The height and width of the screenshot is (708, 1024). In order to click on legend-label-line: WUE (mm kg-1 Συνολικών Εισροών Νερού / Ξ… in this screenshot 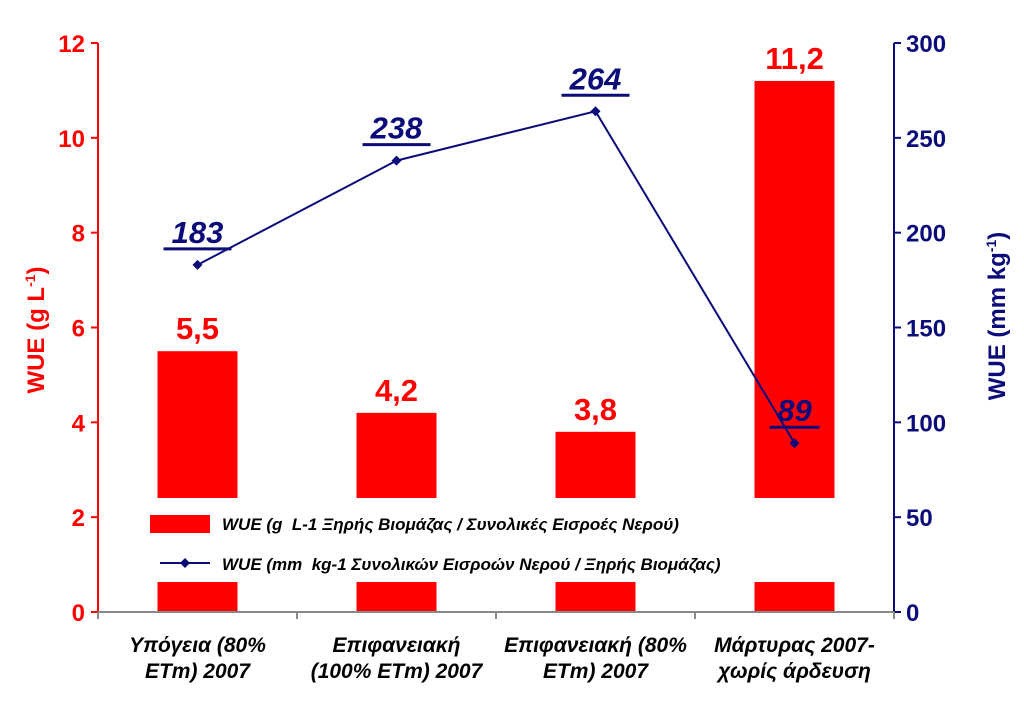, I will do `click(471, 564)`.